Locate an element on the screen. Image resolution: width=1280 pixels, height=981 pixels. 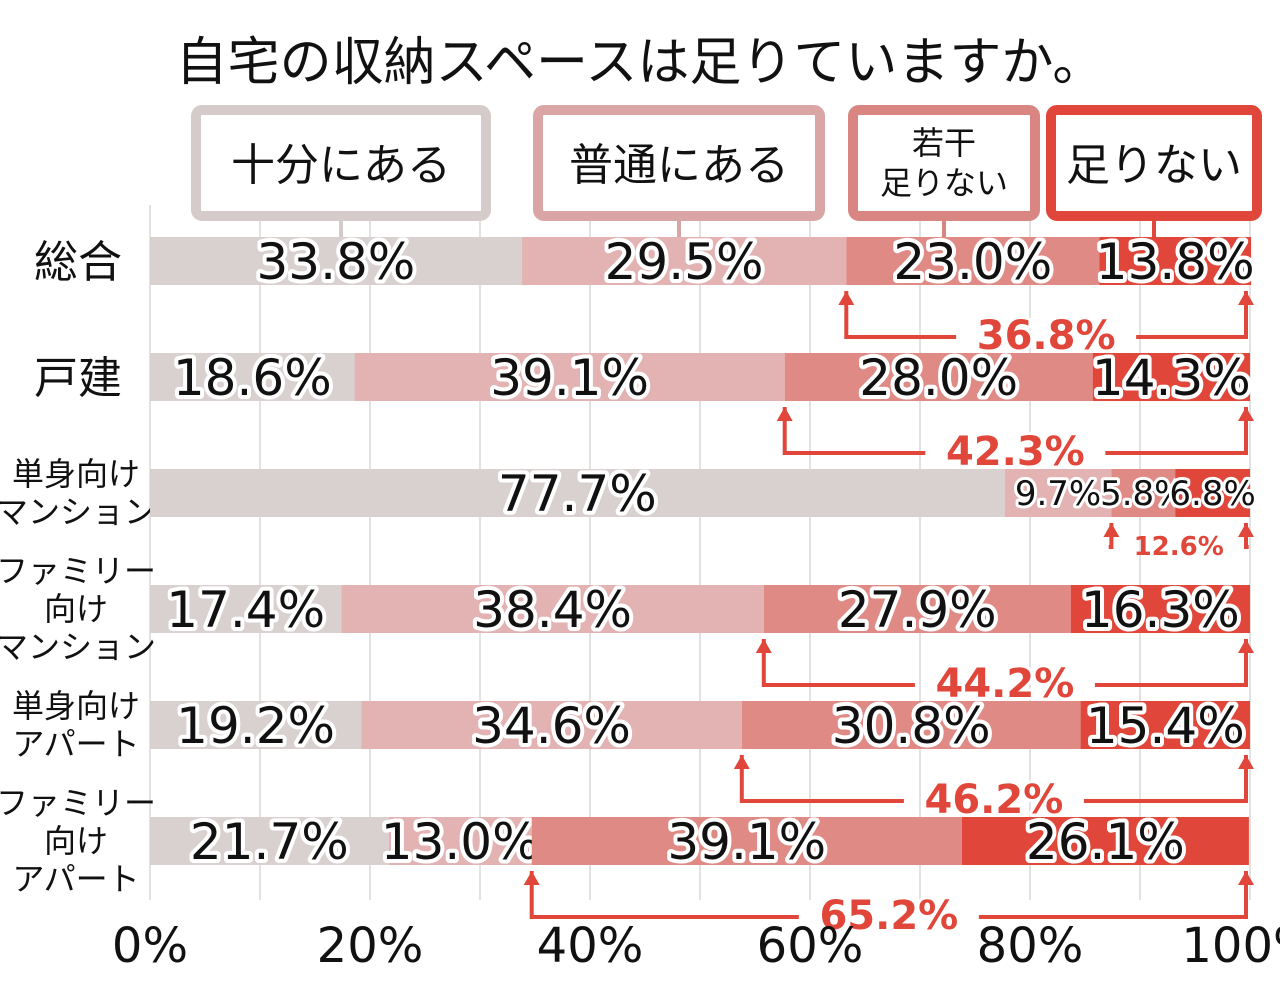
data-label: 27.9% is located at coordinates (917, 610).